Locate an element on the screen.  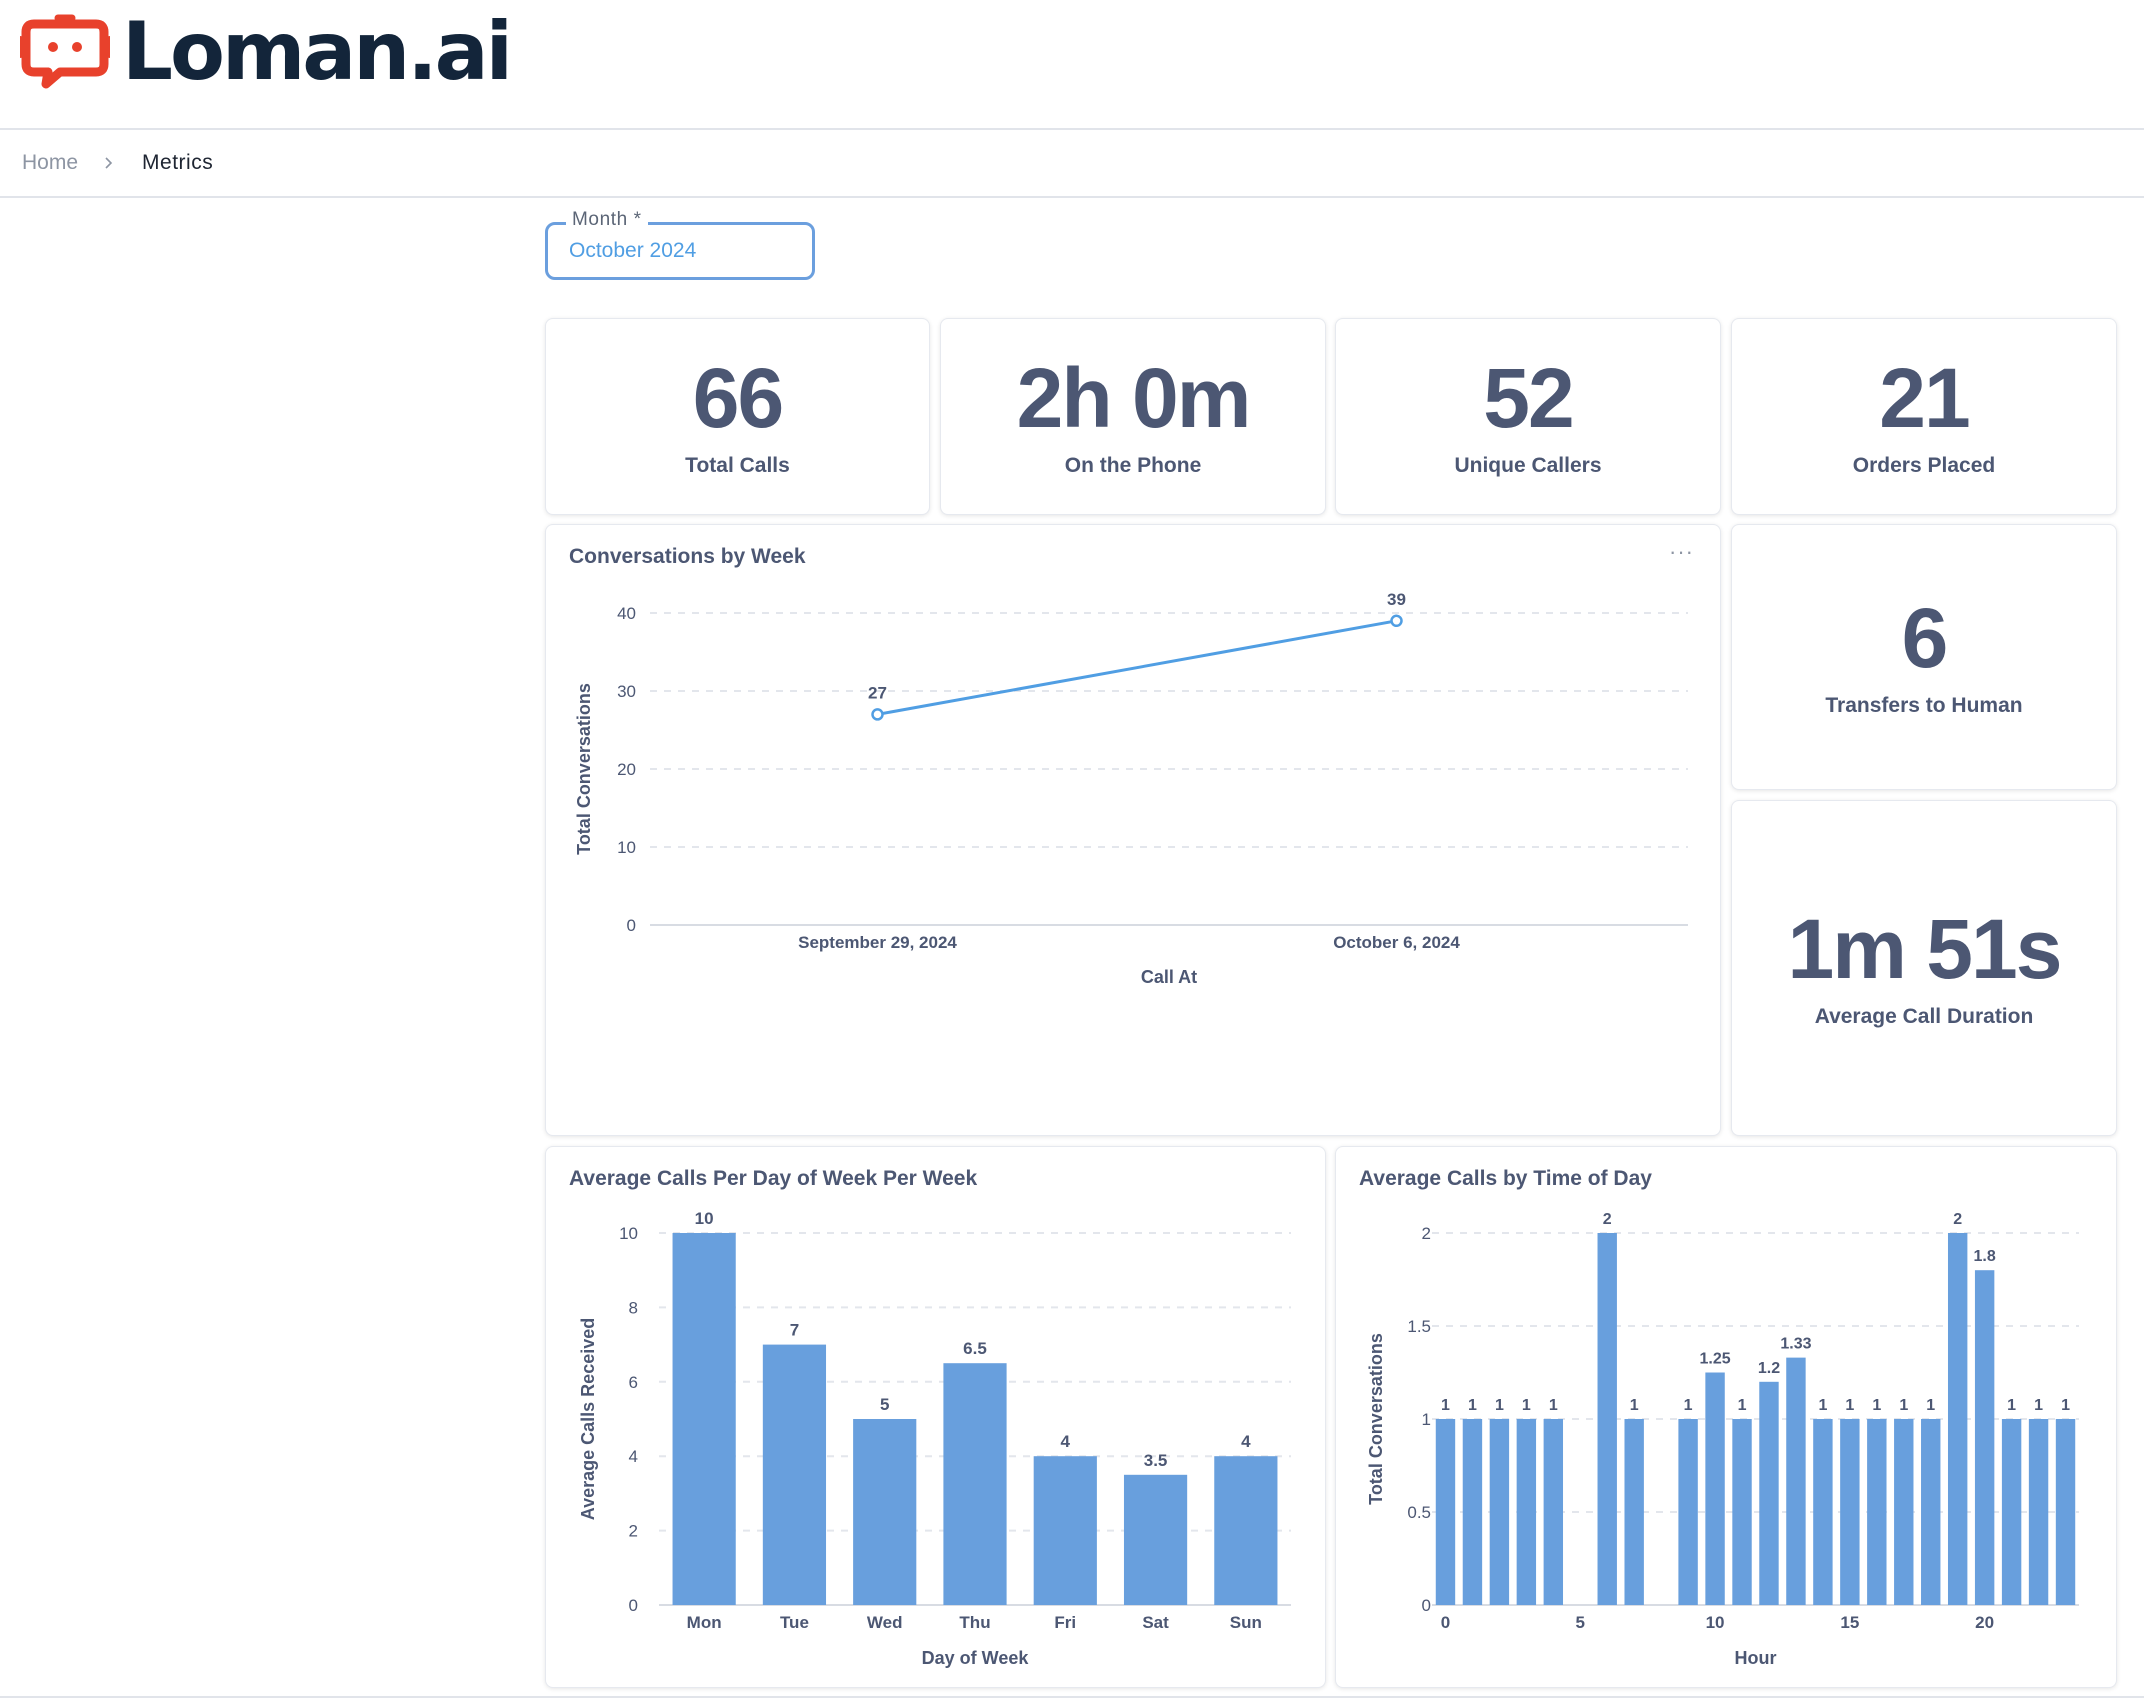
x-tick-label: 5 is located at coordinates (1580, 1622).